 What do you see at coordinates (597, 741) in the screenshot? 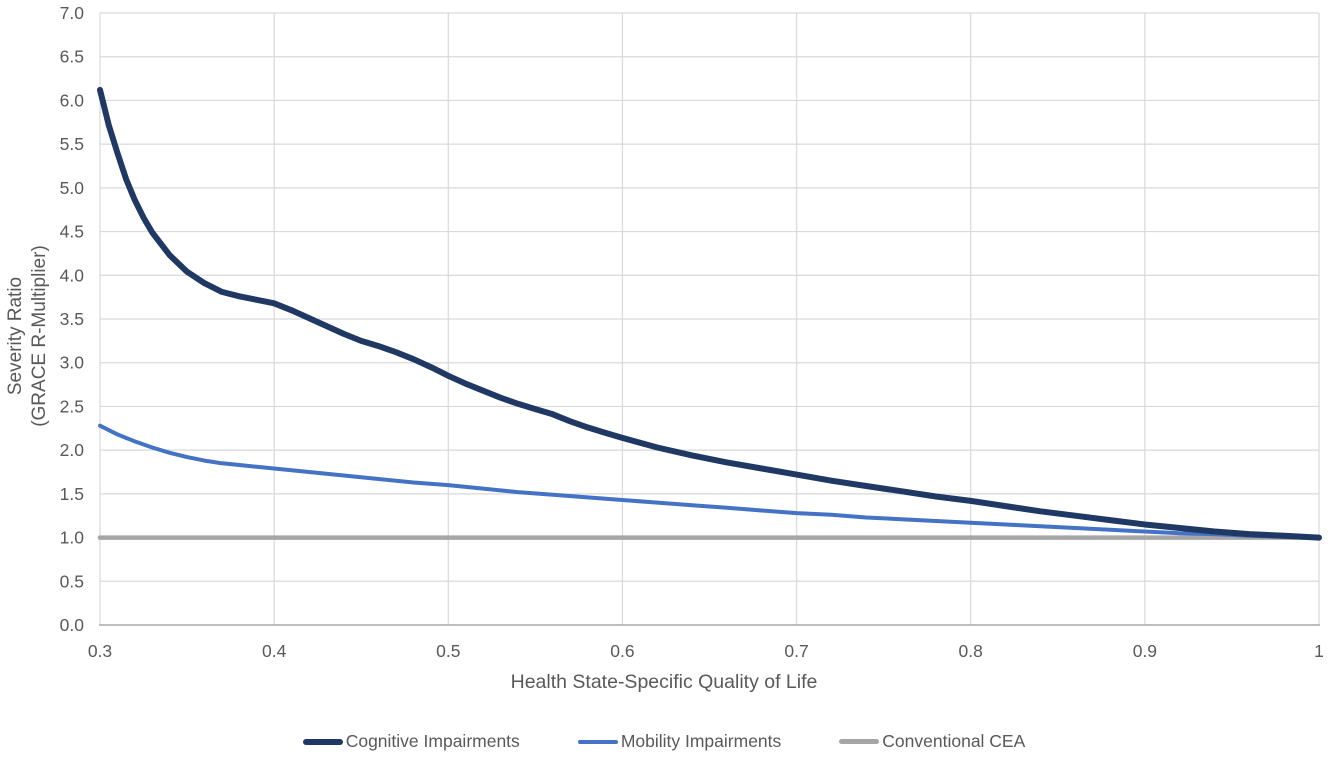
I see `legend-swatch-mobility-line` at bounding box center [597, 741].